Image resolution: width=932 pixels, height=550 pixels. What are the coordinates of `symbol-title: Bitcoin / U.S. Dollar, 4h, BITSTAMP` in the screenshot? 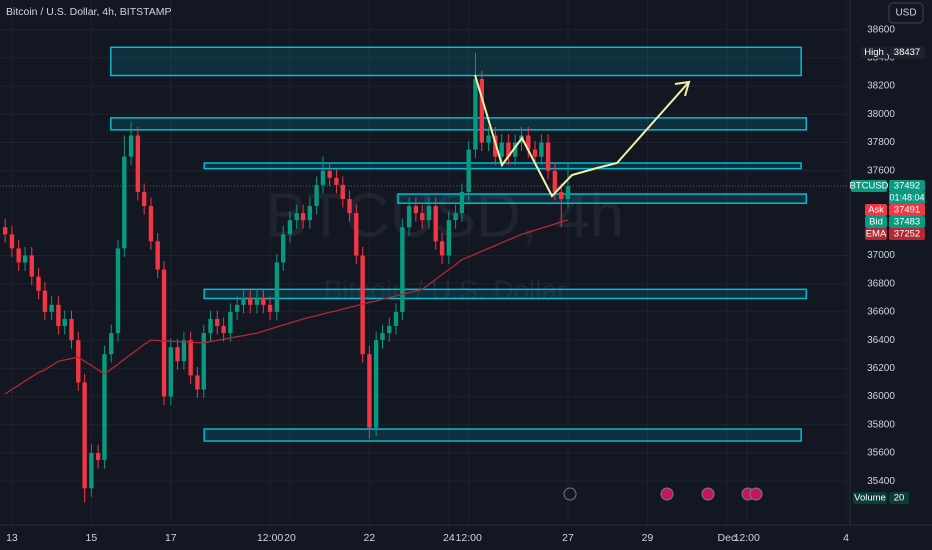 It's located at (89, 12).